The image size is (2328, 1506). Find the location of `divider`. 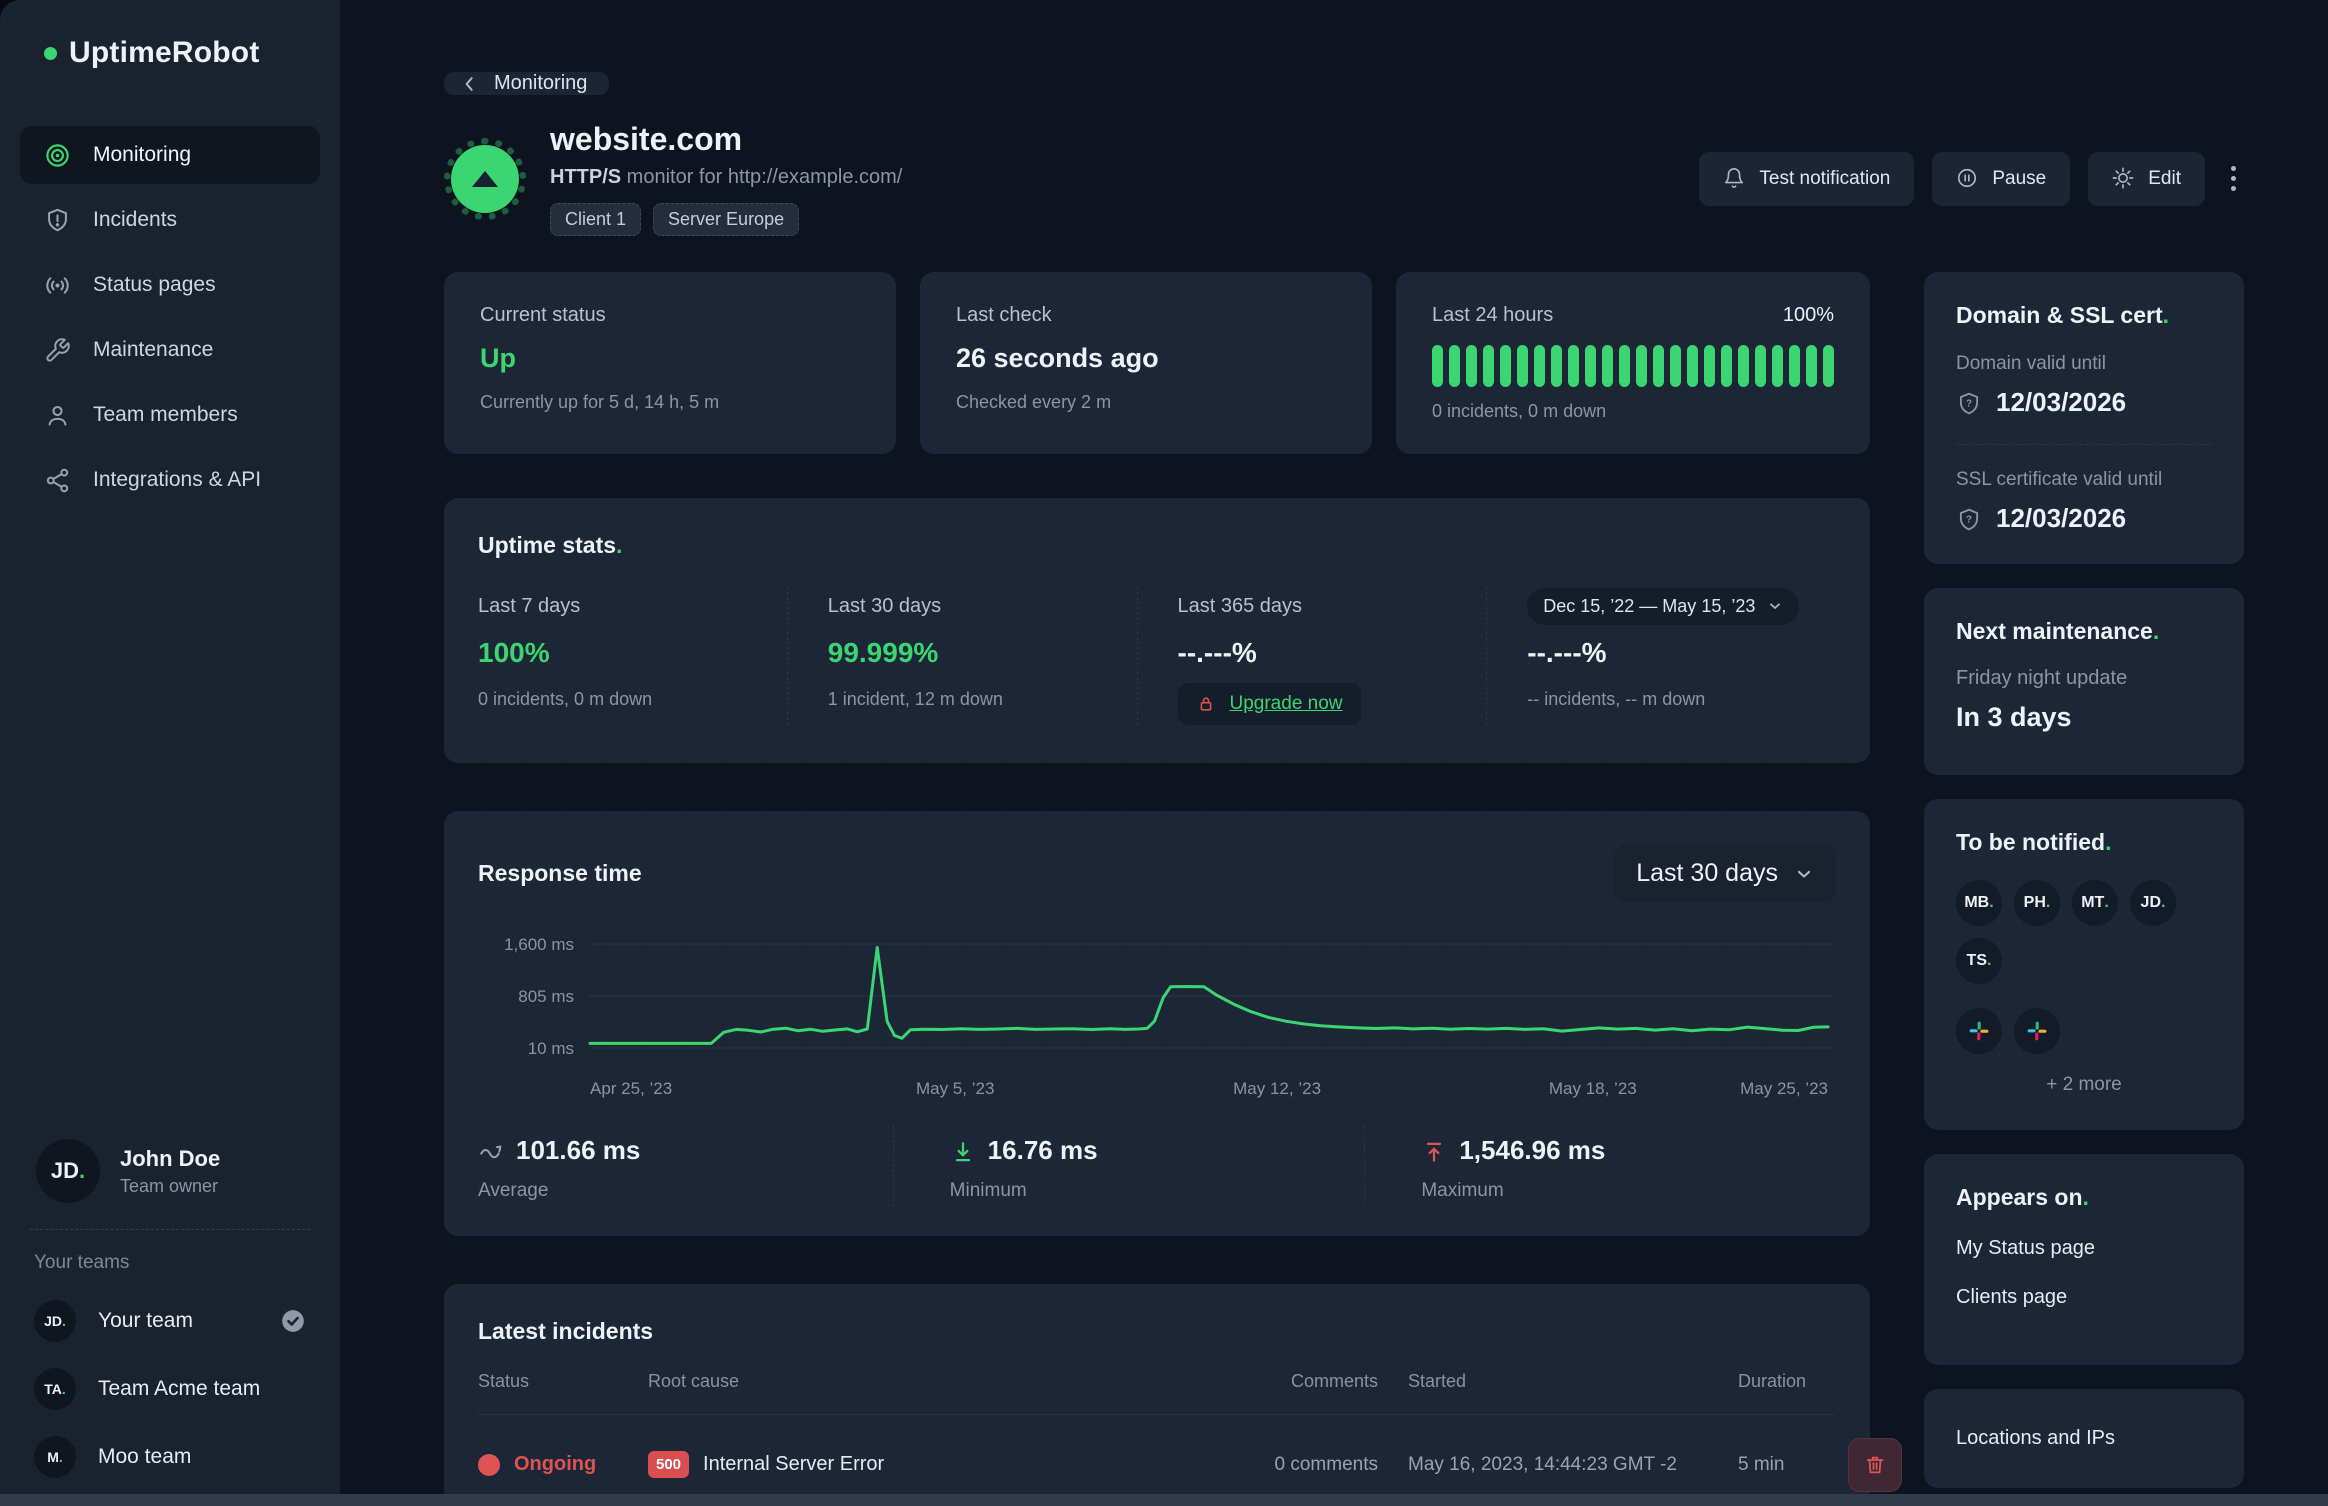

divider is located at coordinates (2084, 444).